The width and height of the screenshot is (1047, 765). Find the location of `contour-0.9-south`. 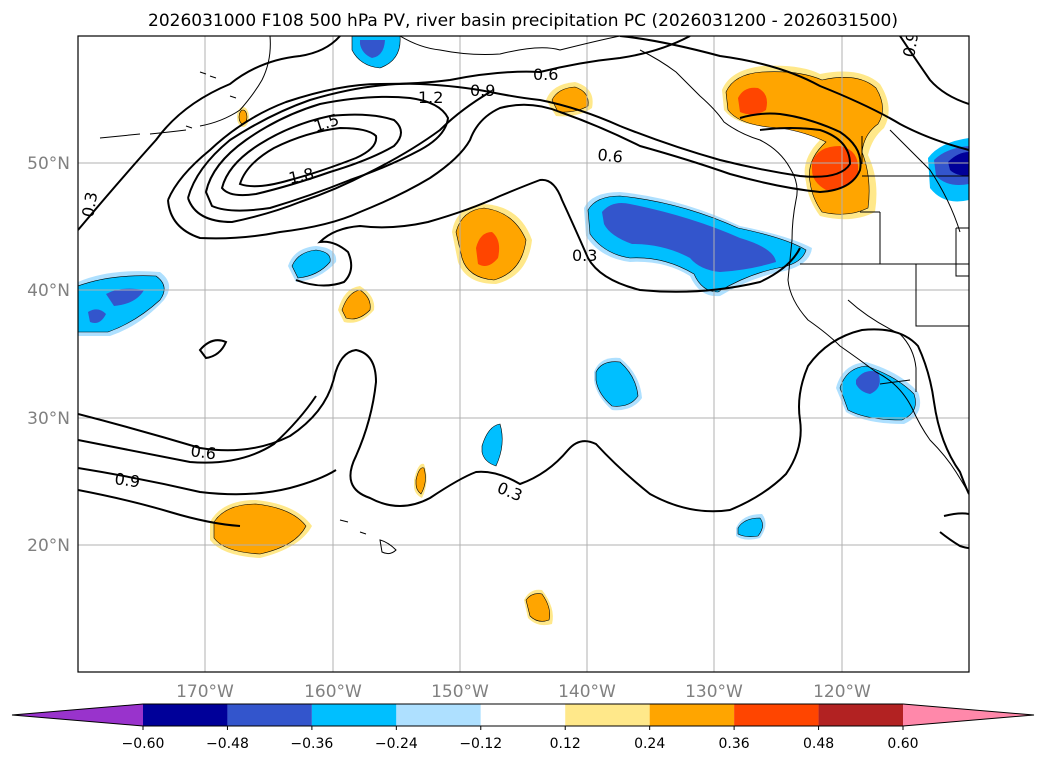

contour-0.9-south is located at coordinates (207, 481).